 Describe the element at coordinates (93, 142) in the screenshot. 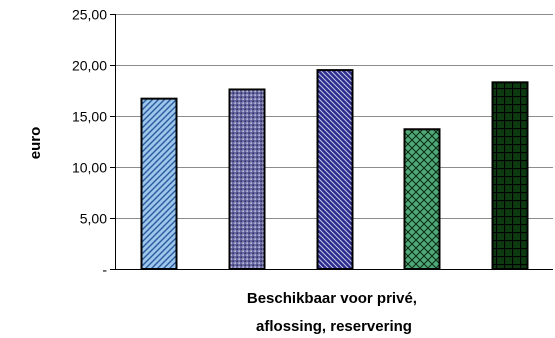

I see `y-axis-ticks: - 5,00 10,00 15,00 20,00 25,00` at that location.